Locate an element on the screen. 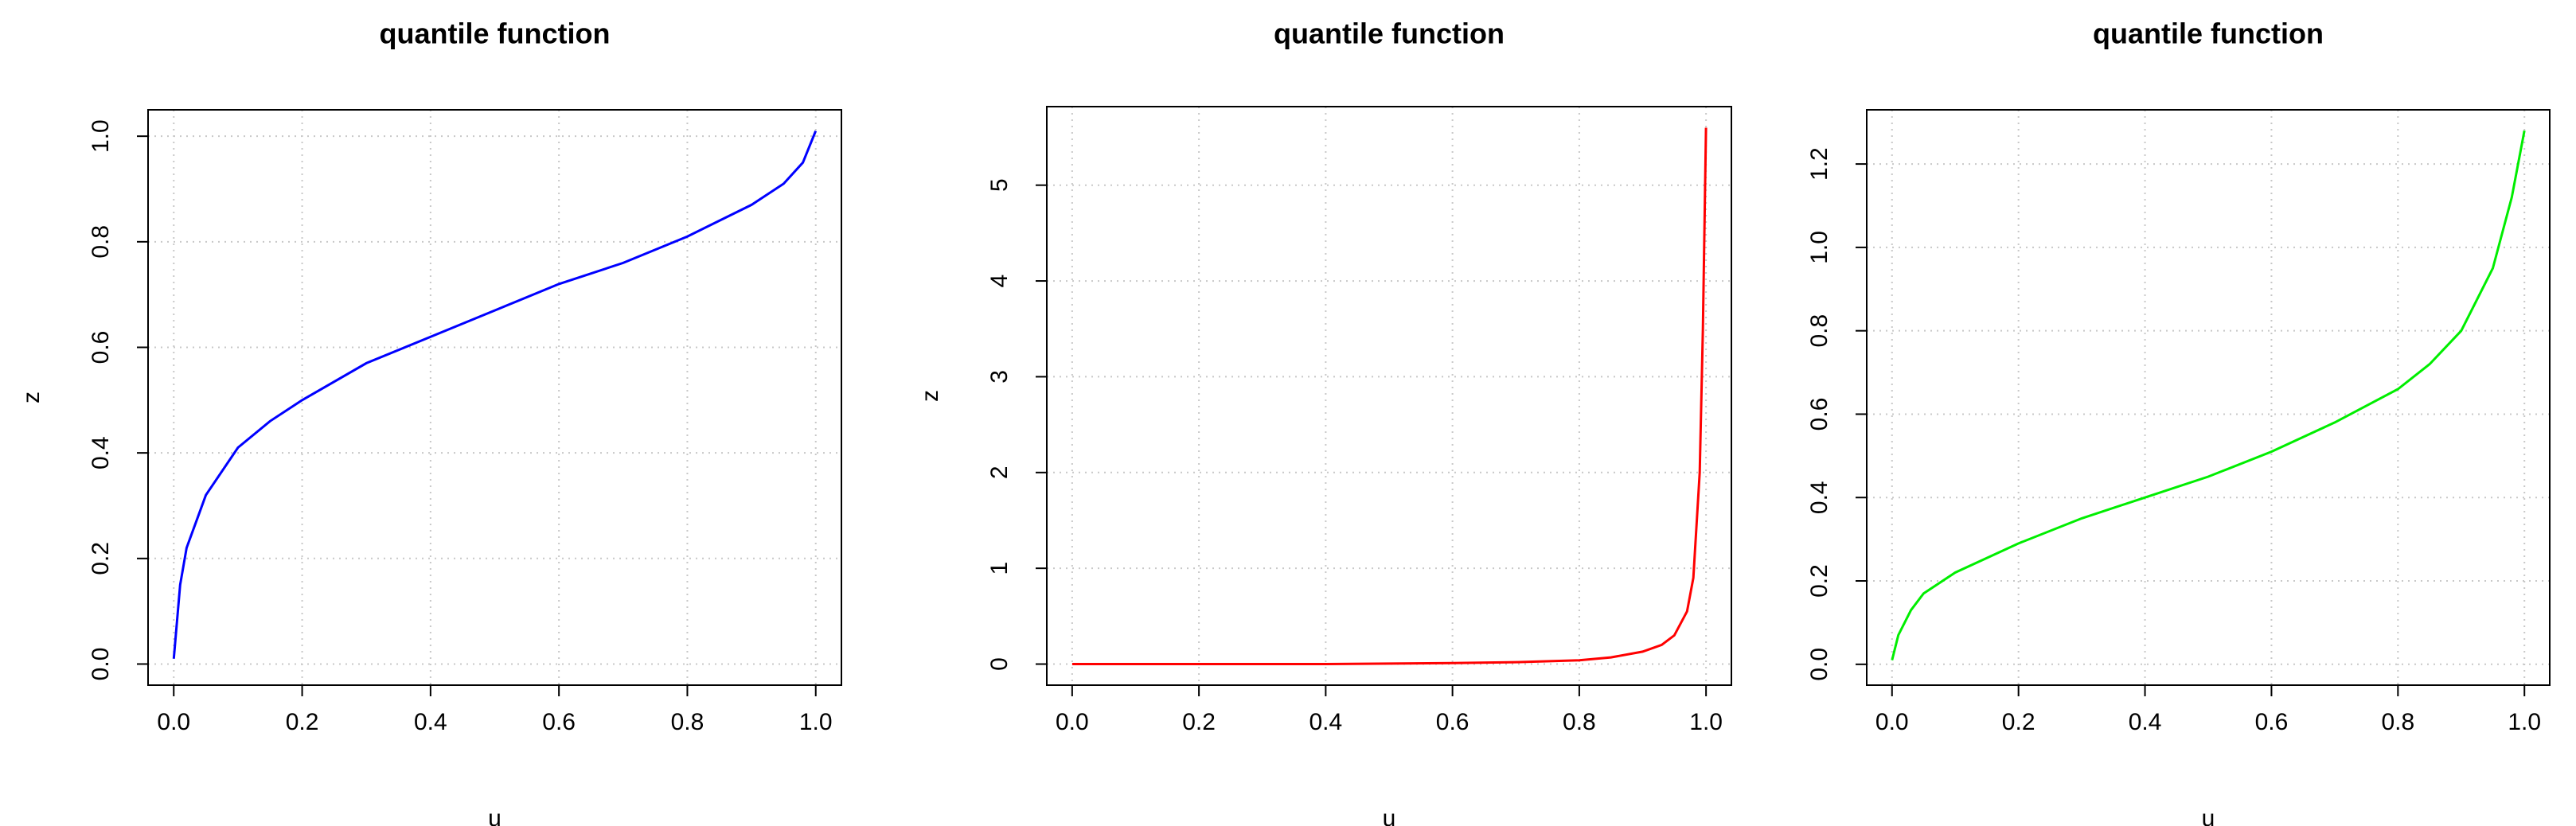  y-tick-label: 4 is located at coordinates (999, 281).